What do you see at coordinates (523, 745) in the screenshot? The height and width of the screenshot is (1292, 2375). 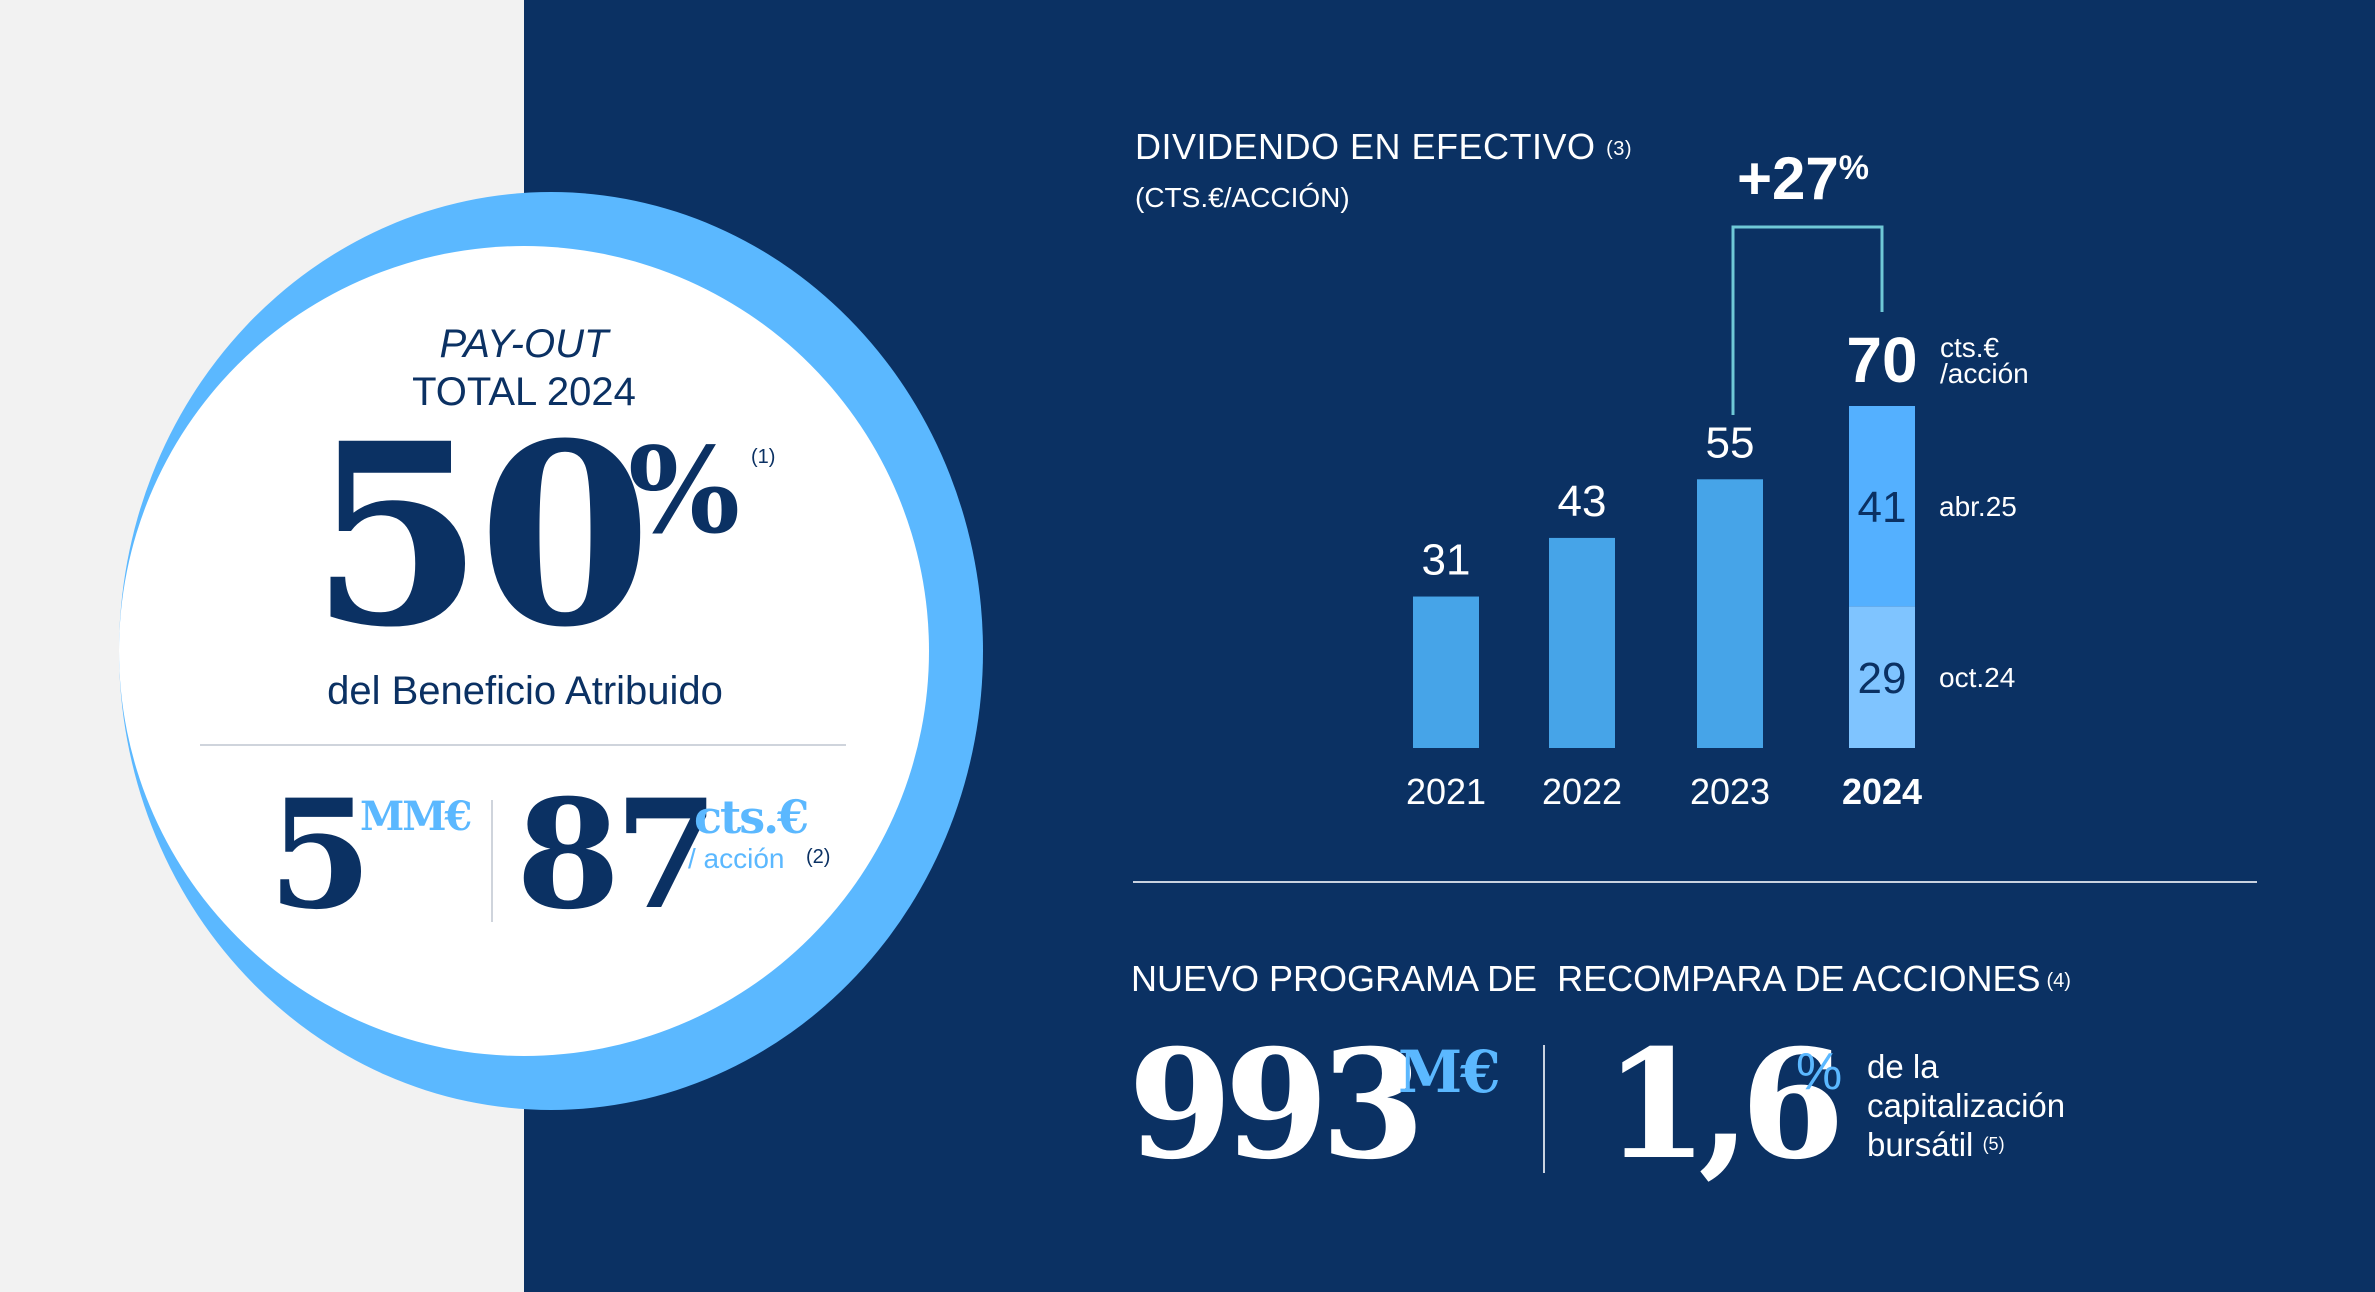 I see `payout-divider` at bounding box center [523, 745].